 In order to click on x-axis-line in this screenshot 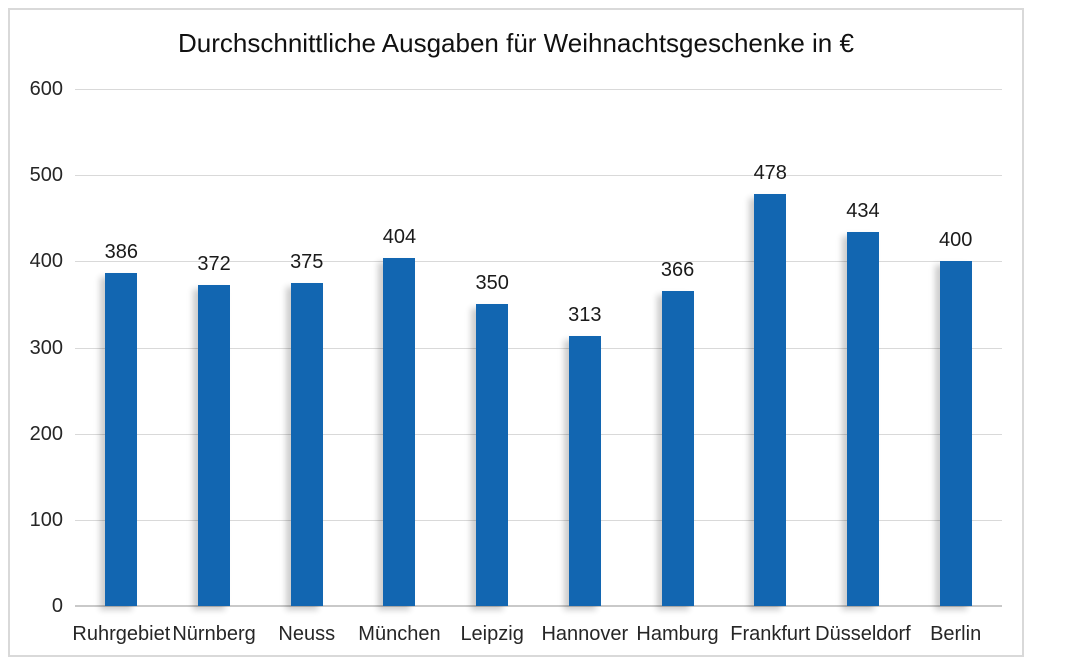, I will do `click(538, 606)`.